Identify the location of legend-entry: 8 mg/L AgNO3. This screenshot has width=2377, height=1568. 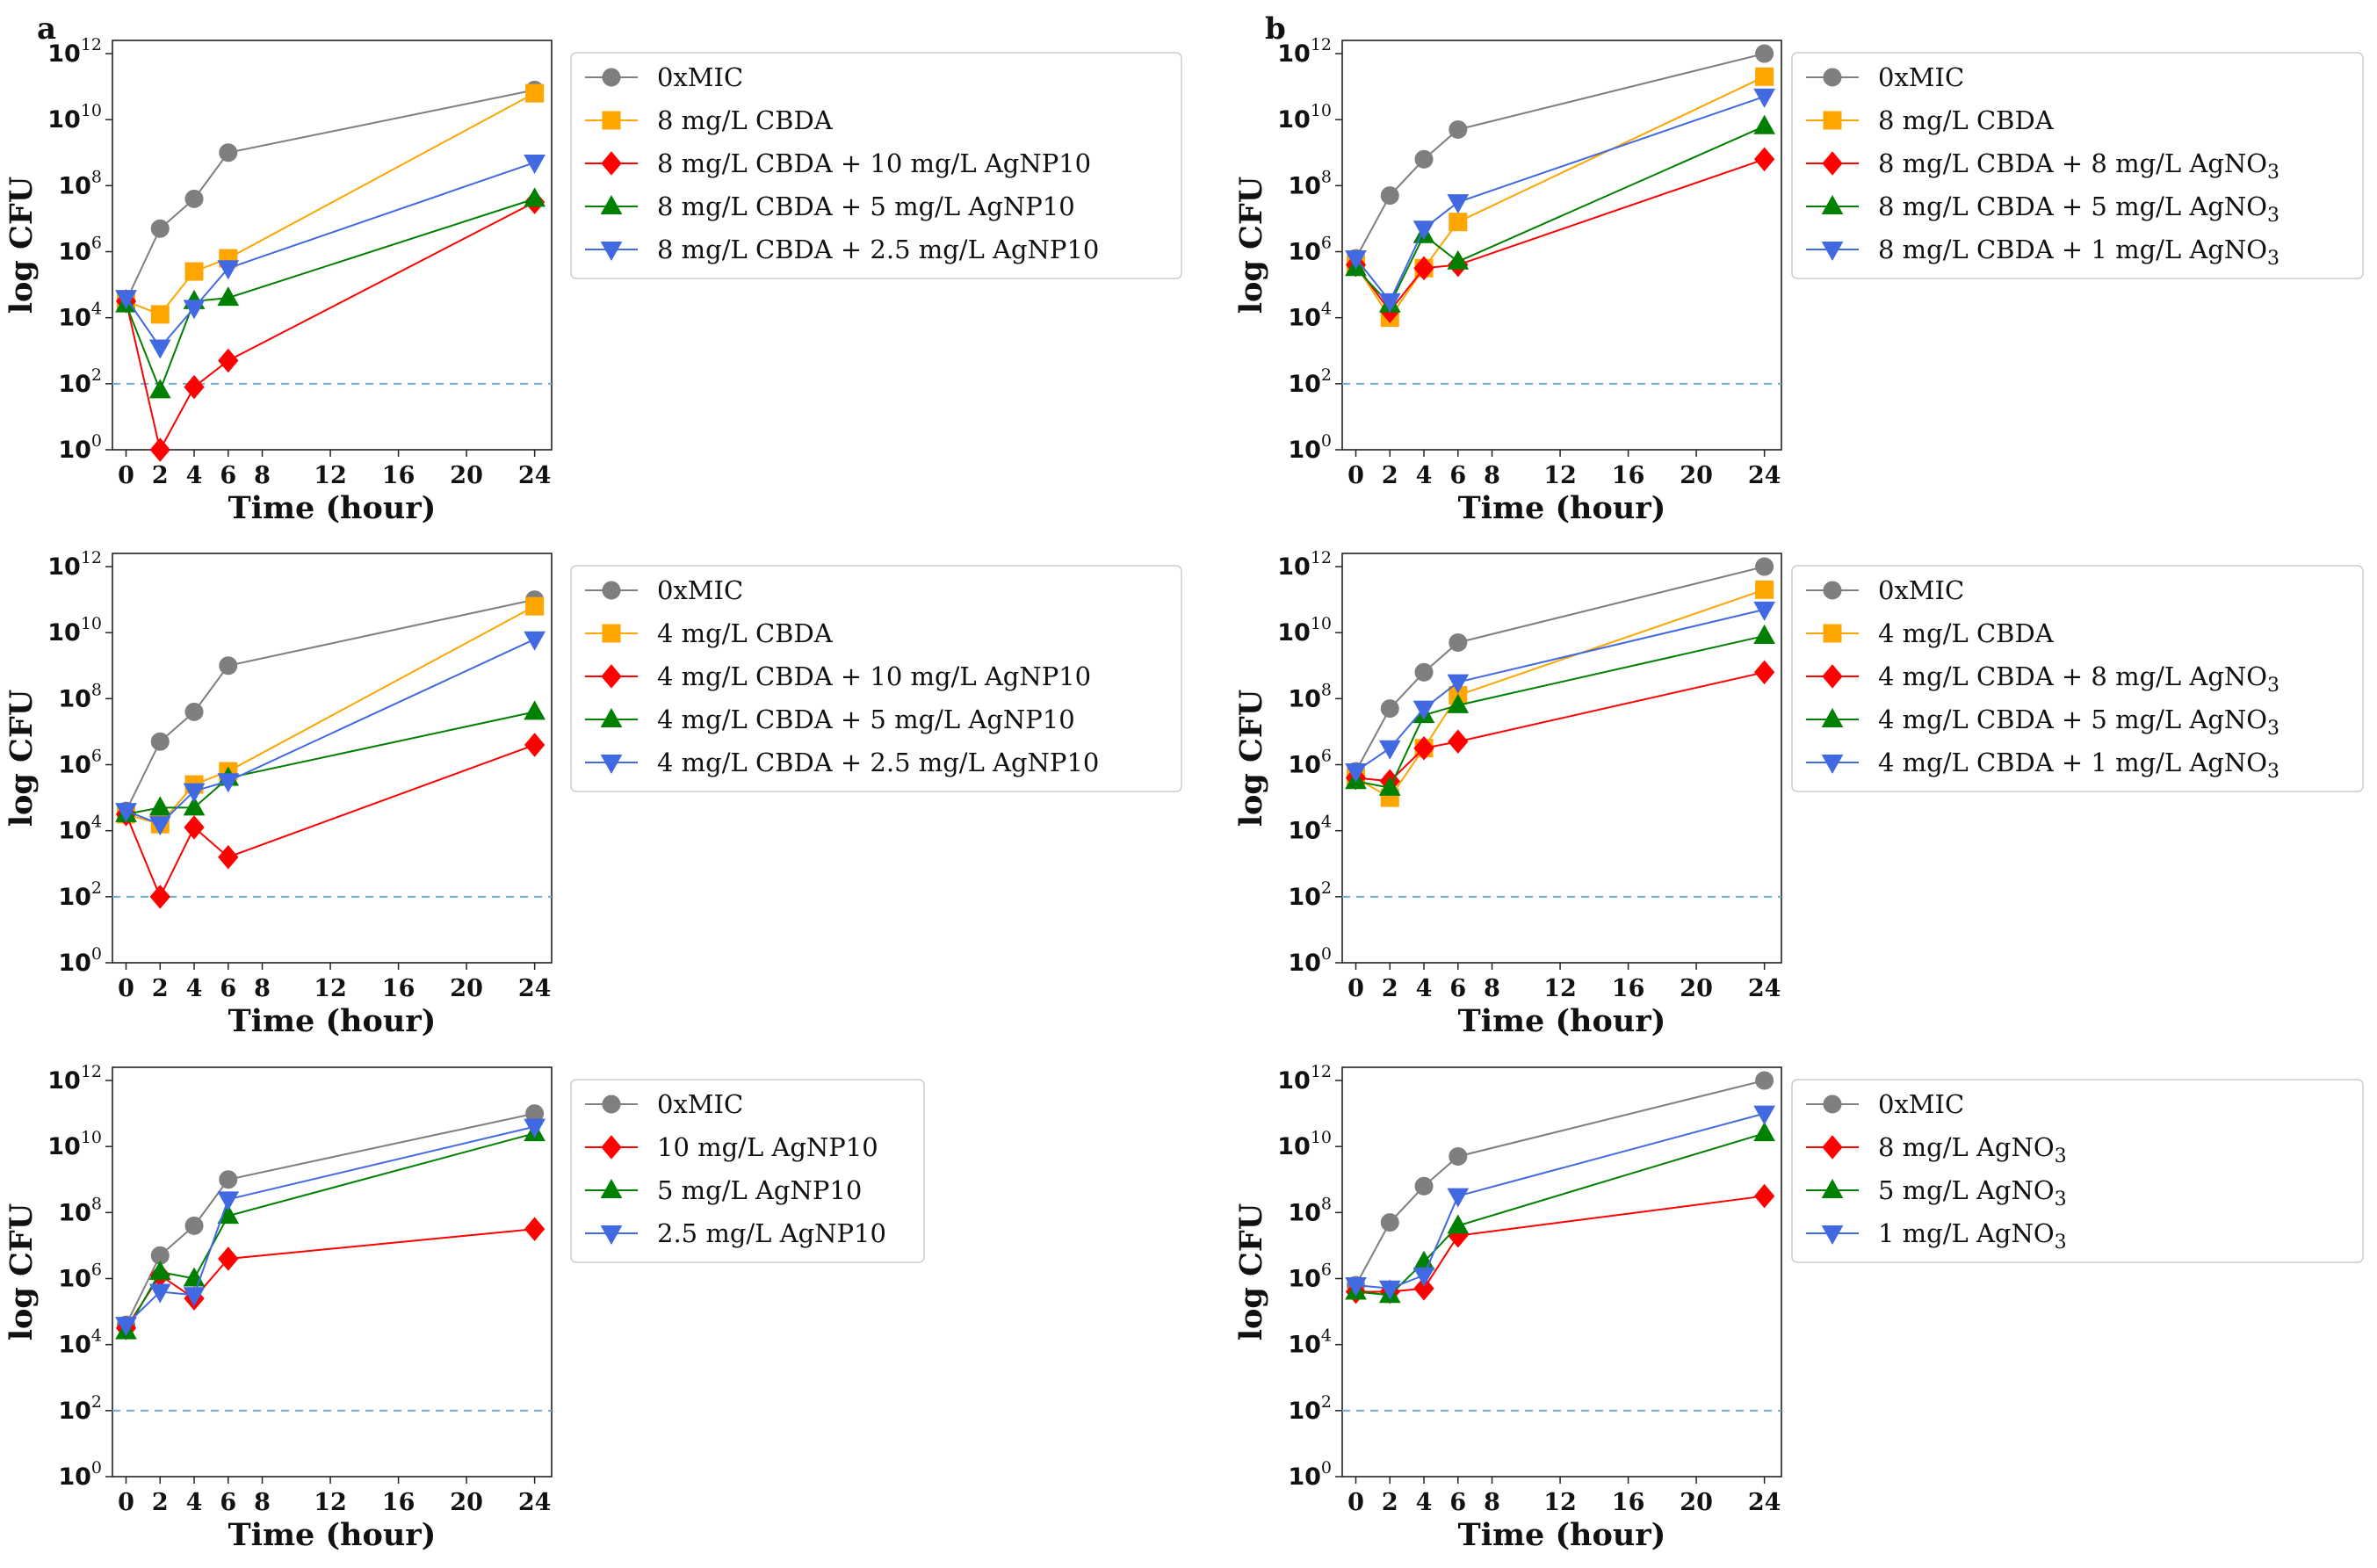
(1972, 1150).